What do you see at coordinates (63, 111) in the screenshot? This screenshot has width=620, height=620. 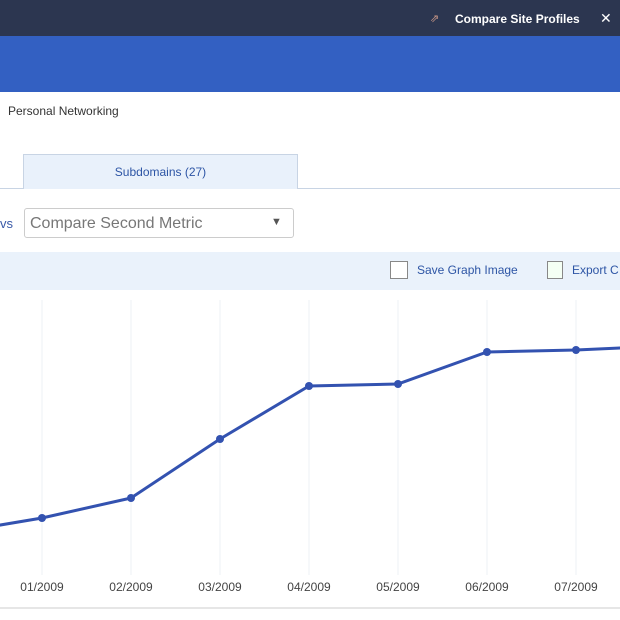 I see `breadcrumb: Personal Networking` at bounding box center [63, 111].